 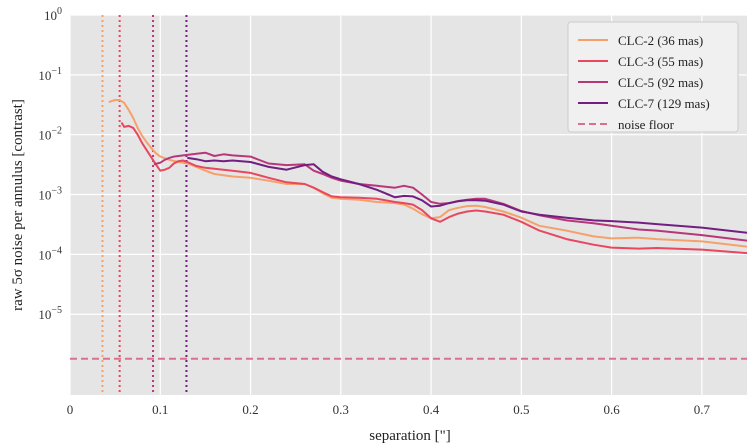 I want to click on y-tick-label: 10⁰, so click(x=53, y=14).